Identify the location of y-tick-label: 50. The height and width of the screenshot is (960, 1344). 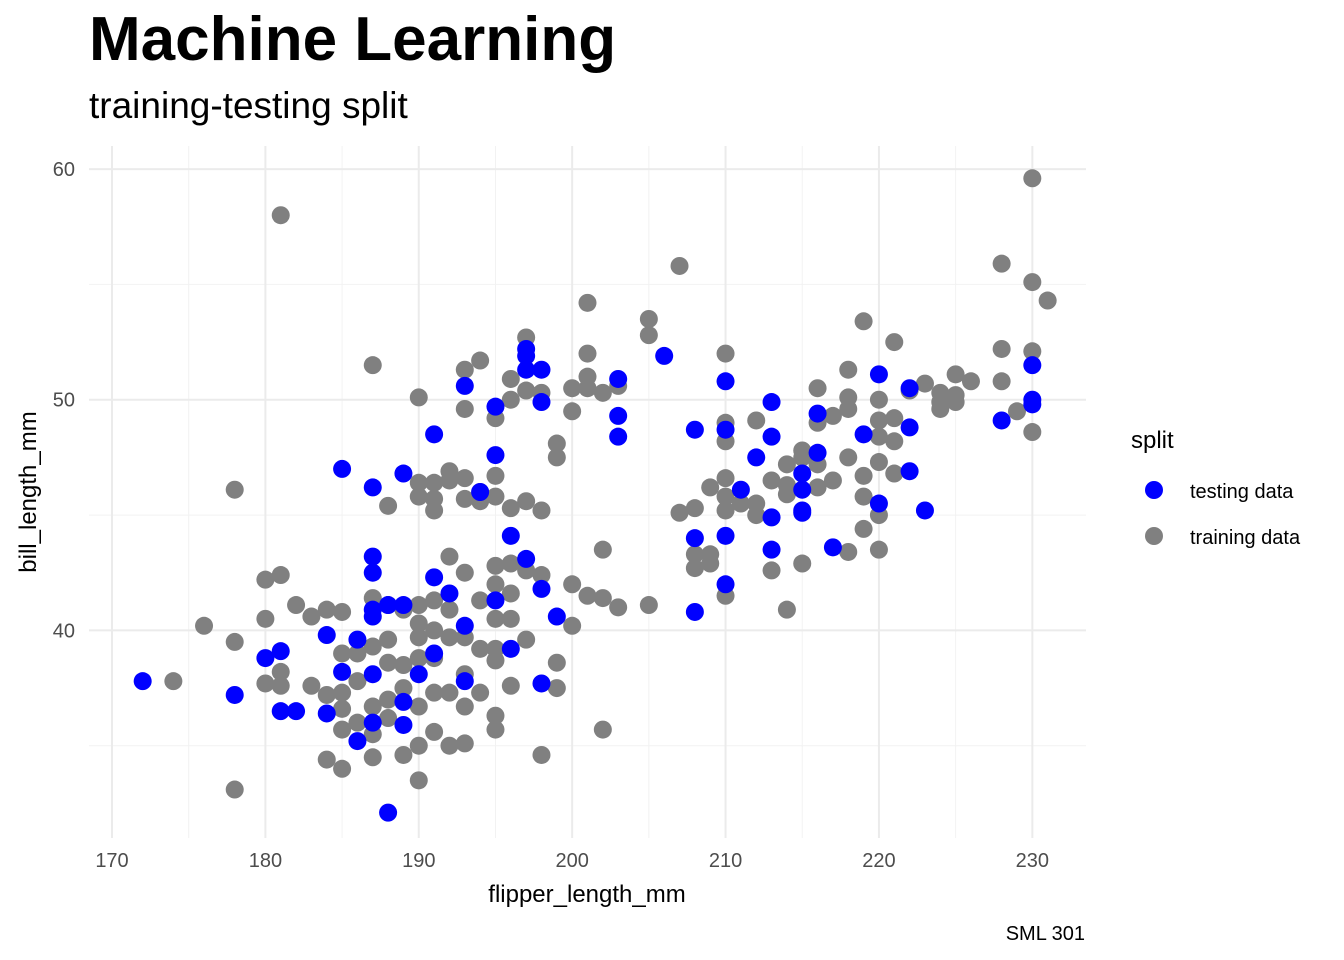
(64, 401).